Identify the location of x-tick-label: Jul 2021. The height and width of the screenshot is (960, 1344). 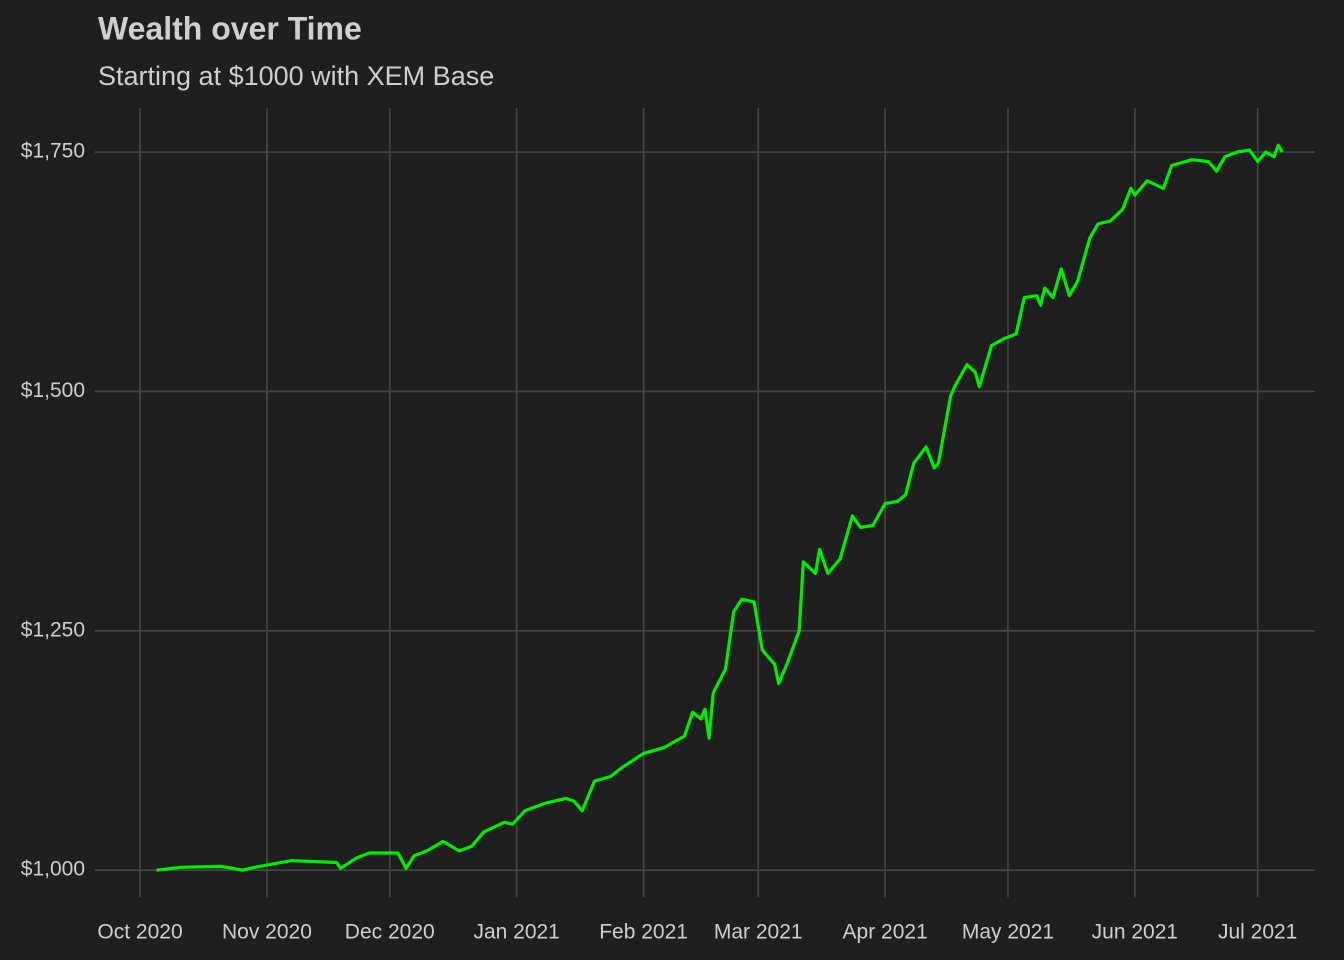
(1257, 932).